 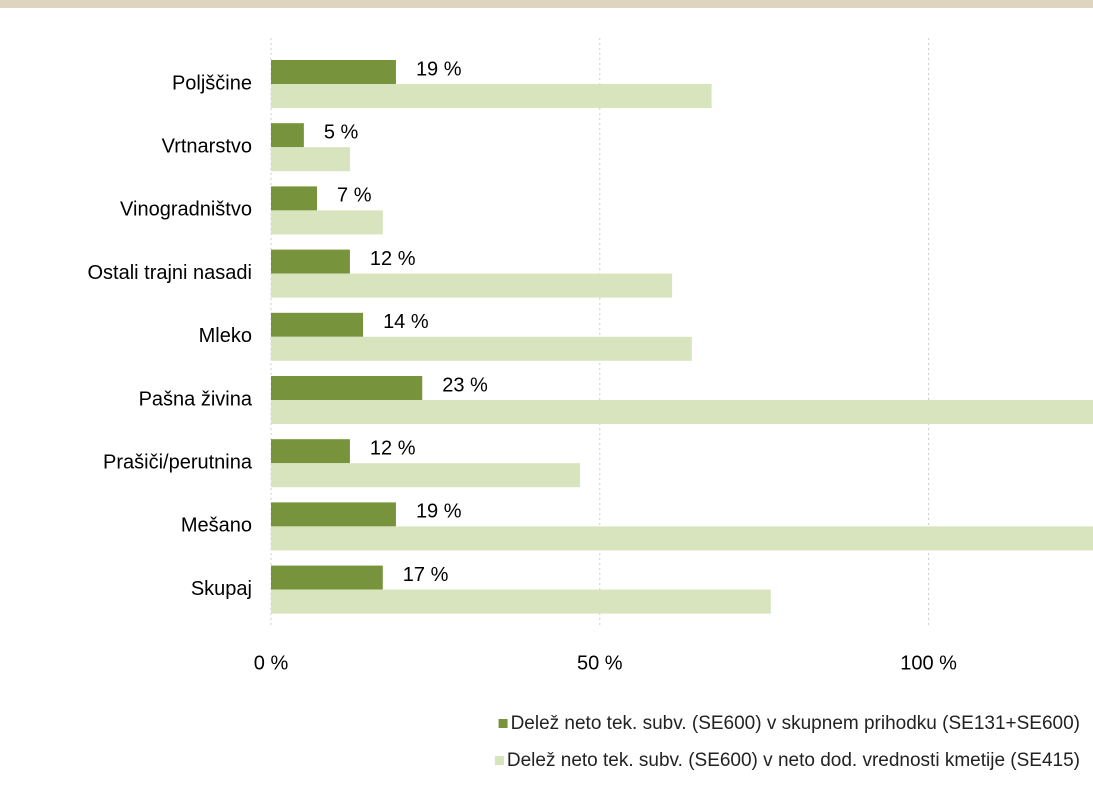 What do you see at coordinates (354, 196) in the screenshot?
I see `data-label: 7 %` at bounding box center [354, 196].